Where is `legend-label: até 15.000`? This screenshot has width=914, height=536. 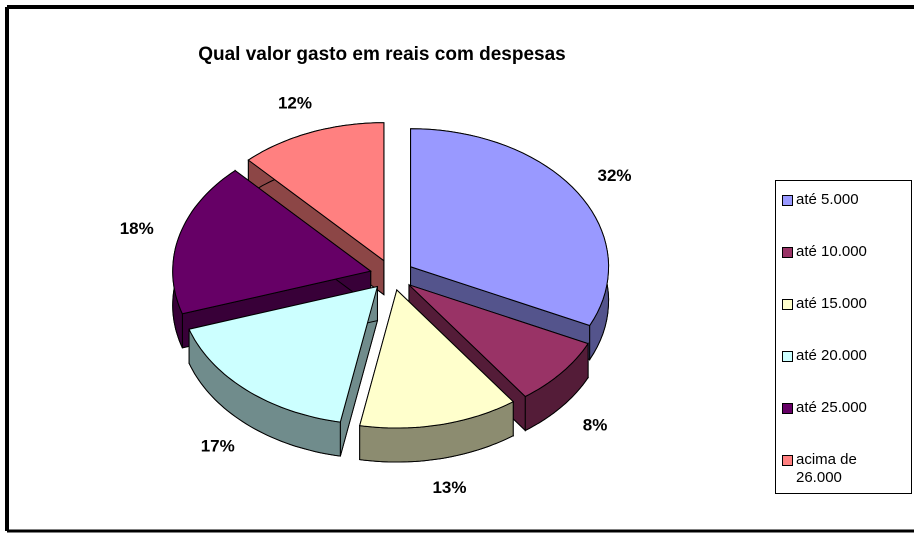 legend-label: até 15.000 is located at coordinates (831, 303).